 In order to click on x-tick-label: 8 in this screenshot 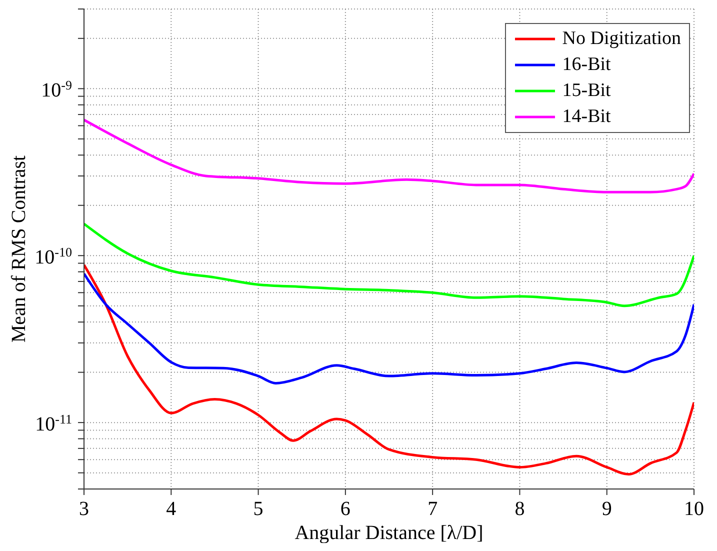, I will do `click(519, 509)`.